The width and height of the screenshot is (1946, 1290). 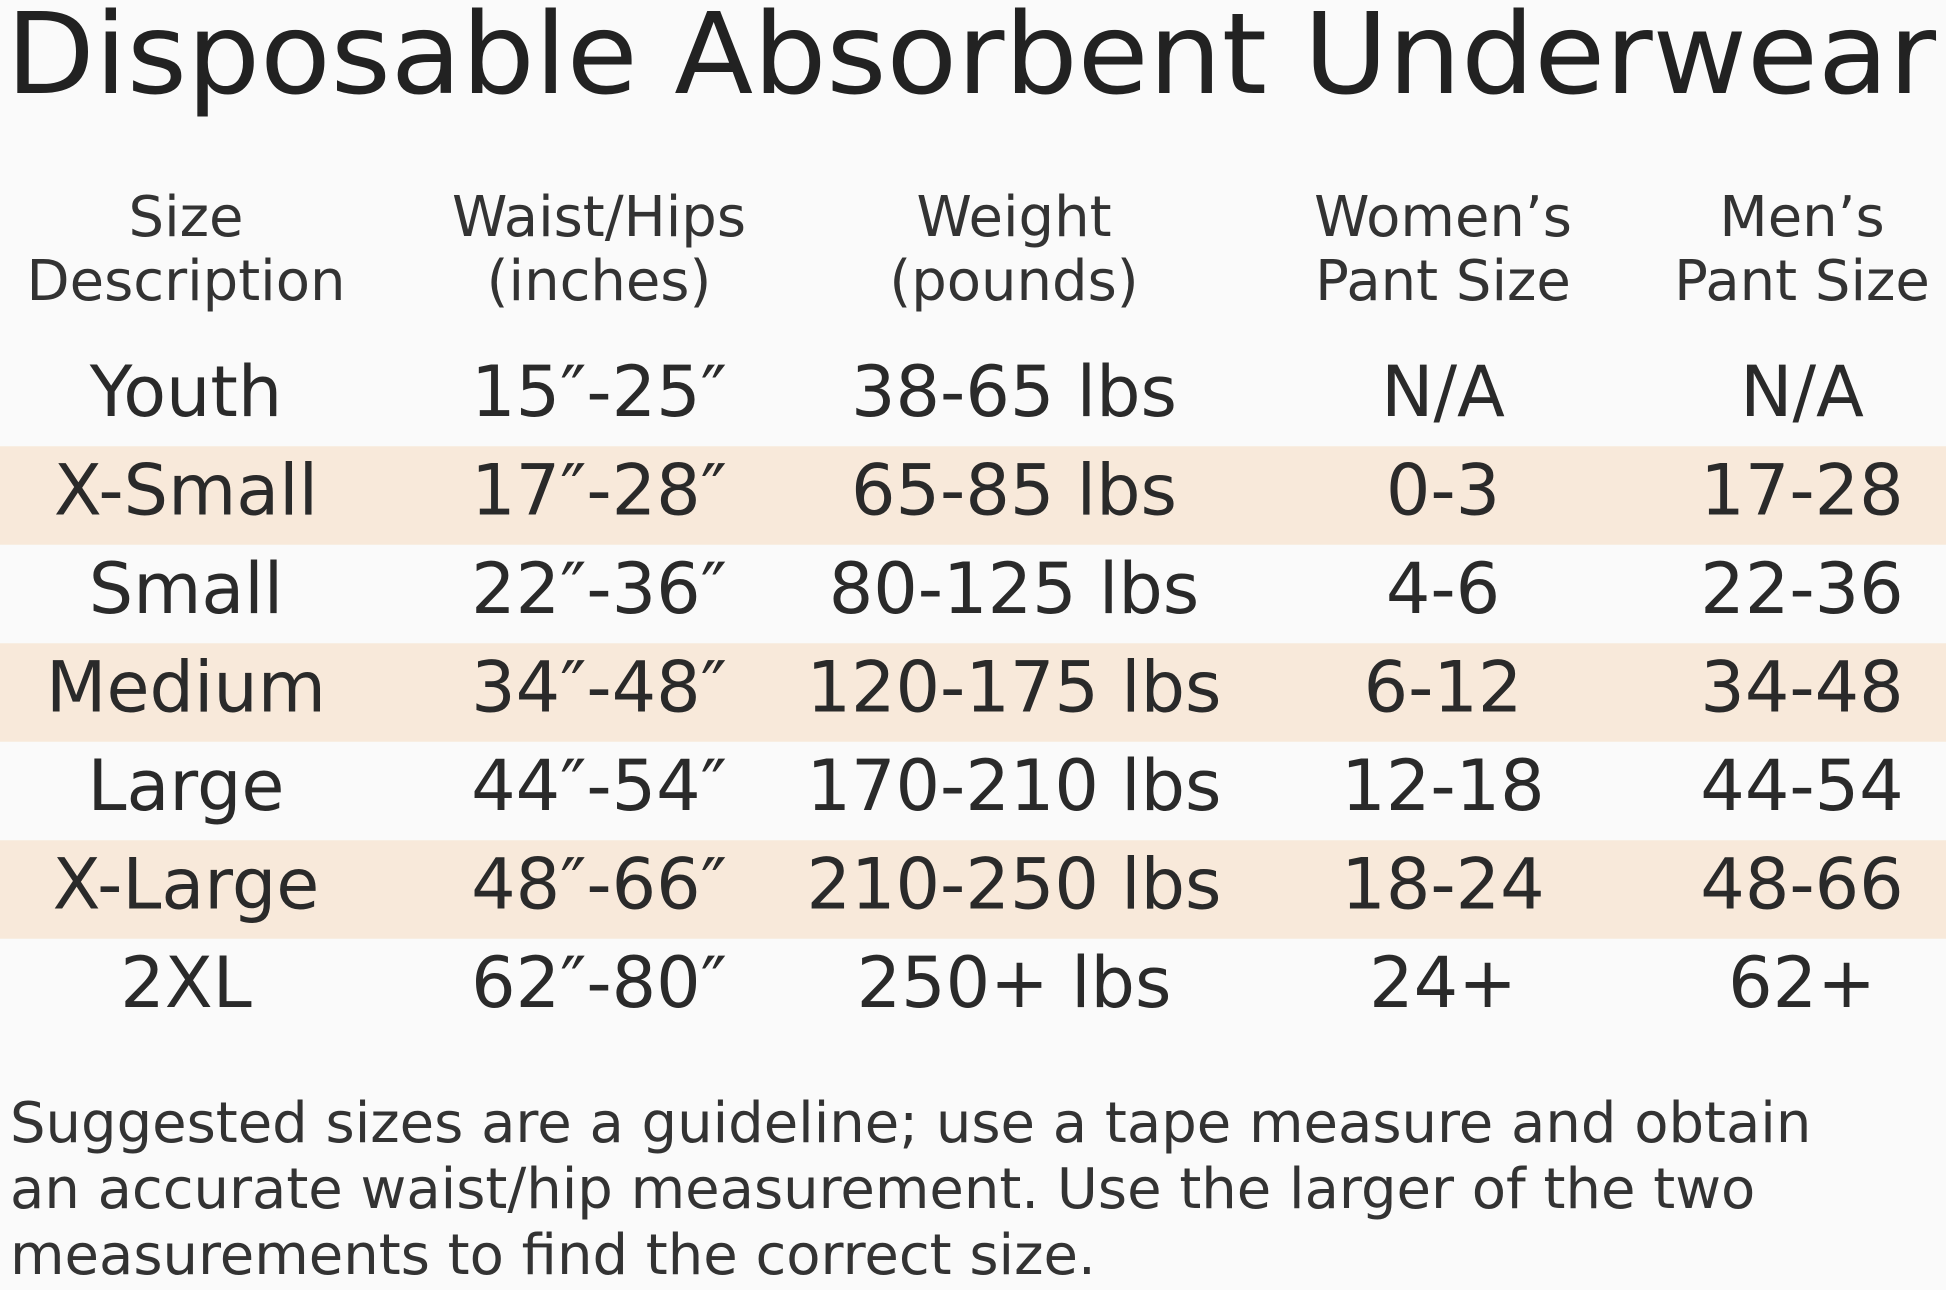 I want to click on cell: 17″-28″, so click(x=599, y=491).